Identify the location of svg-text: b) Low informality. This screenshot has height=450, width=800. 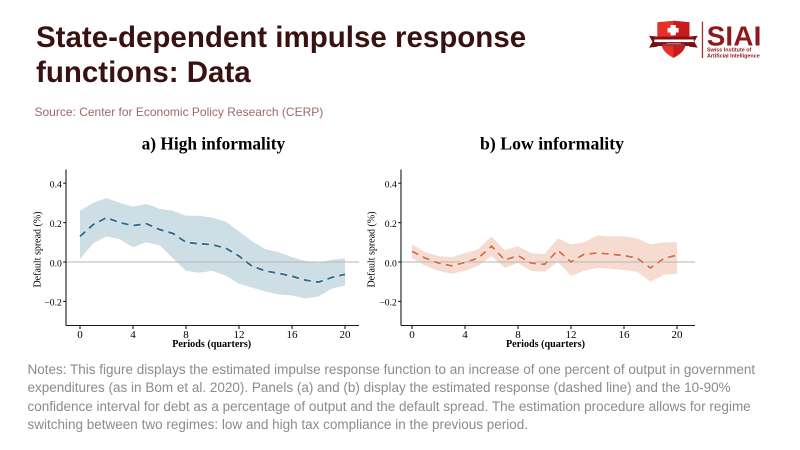
(552, 143).